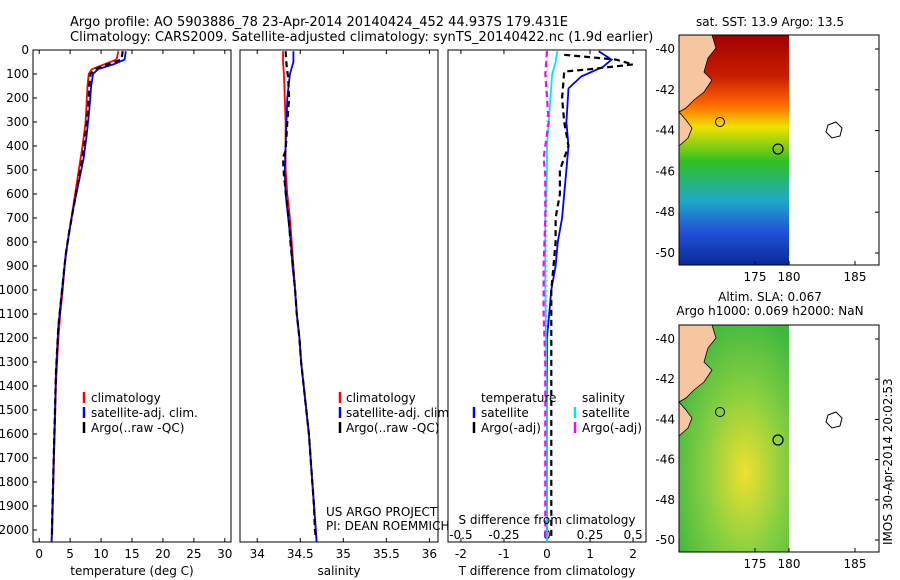 Image resolution: width=900 pixels, height=580 pixels. What do you see at coordinates (770, 297) in the screenshot?
I see `sla-map-title-1: Altim. SLA: 0.067` at bounding box center [770, 297].